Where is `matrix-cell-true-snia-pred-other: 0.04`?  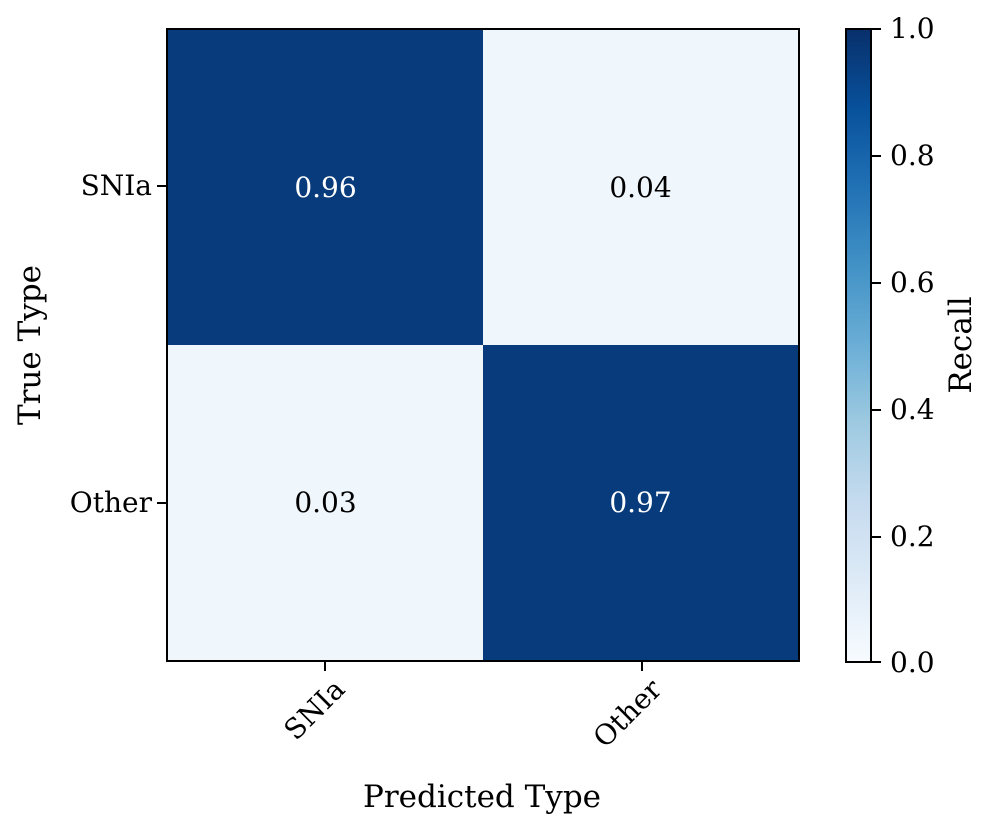
matrix-cell-true-snia-pred-other: 0.04 is located at coordinates (640, 187).